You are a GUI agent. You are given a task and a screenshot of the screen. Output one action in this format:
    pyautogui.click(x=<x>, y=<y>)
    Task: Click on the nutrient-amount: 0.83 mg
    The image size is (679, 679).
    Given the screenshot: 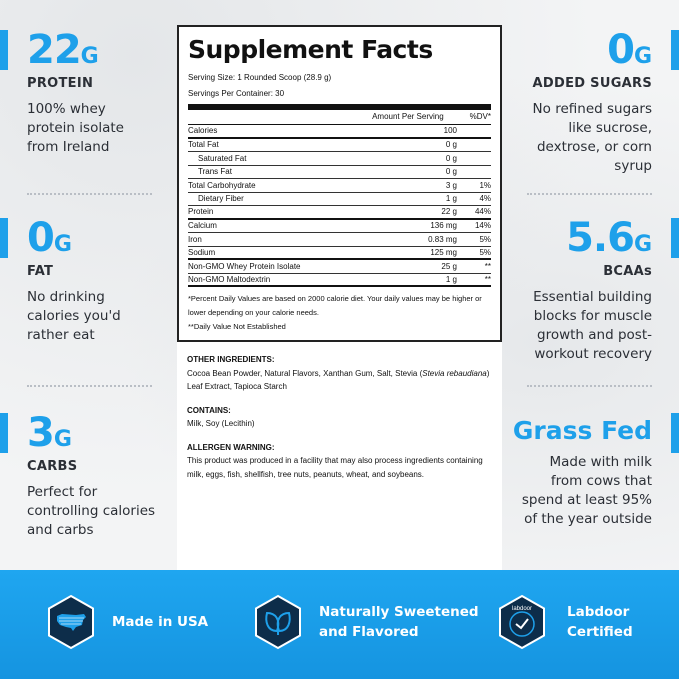 What is the action you would take?
    pyautogui.click(x=442, y=239)
    